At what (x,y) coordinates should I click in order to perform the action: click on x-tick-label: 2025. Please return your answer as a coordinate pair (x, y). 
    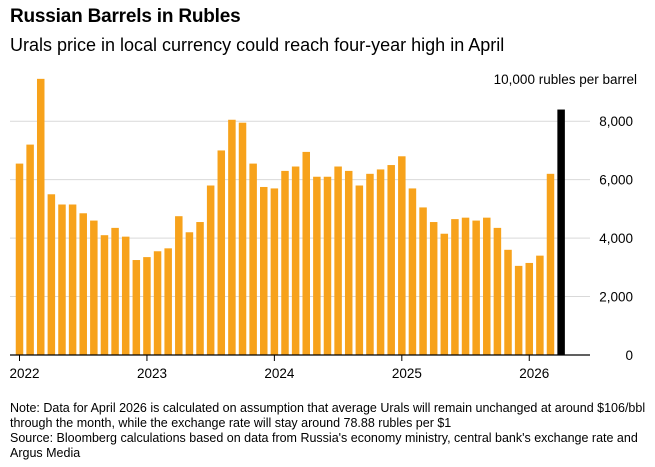
    Looking at the image, I should click on (407, 373).